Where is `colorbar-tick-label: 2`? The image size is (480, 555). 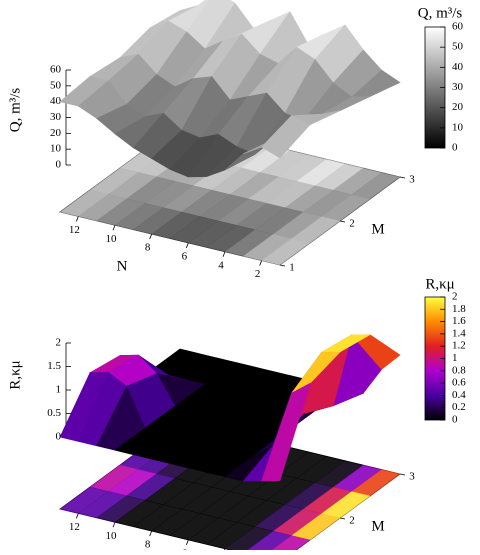
colorbar-tick-label: 2 is located at coordinates (455, 297).